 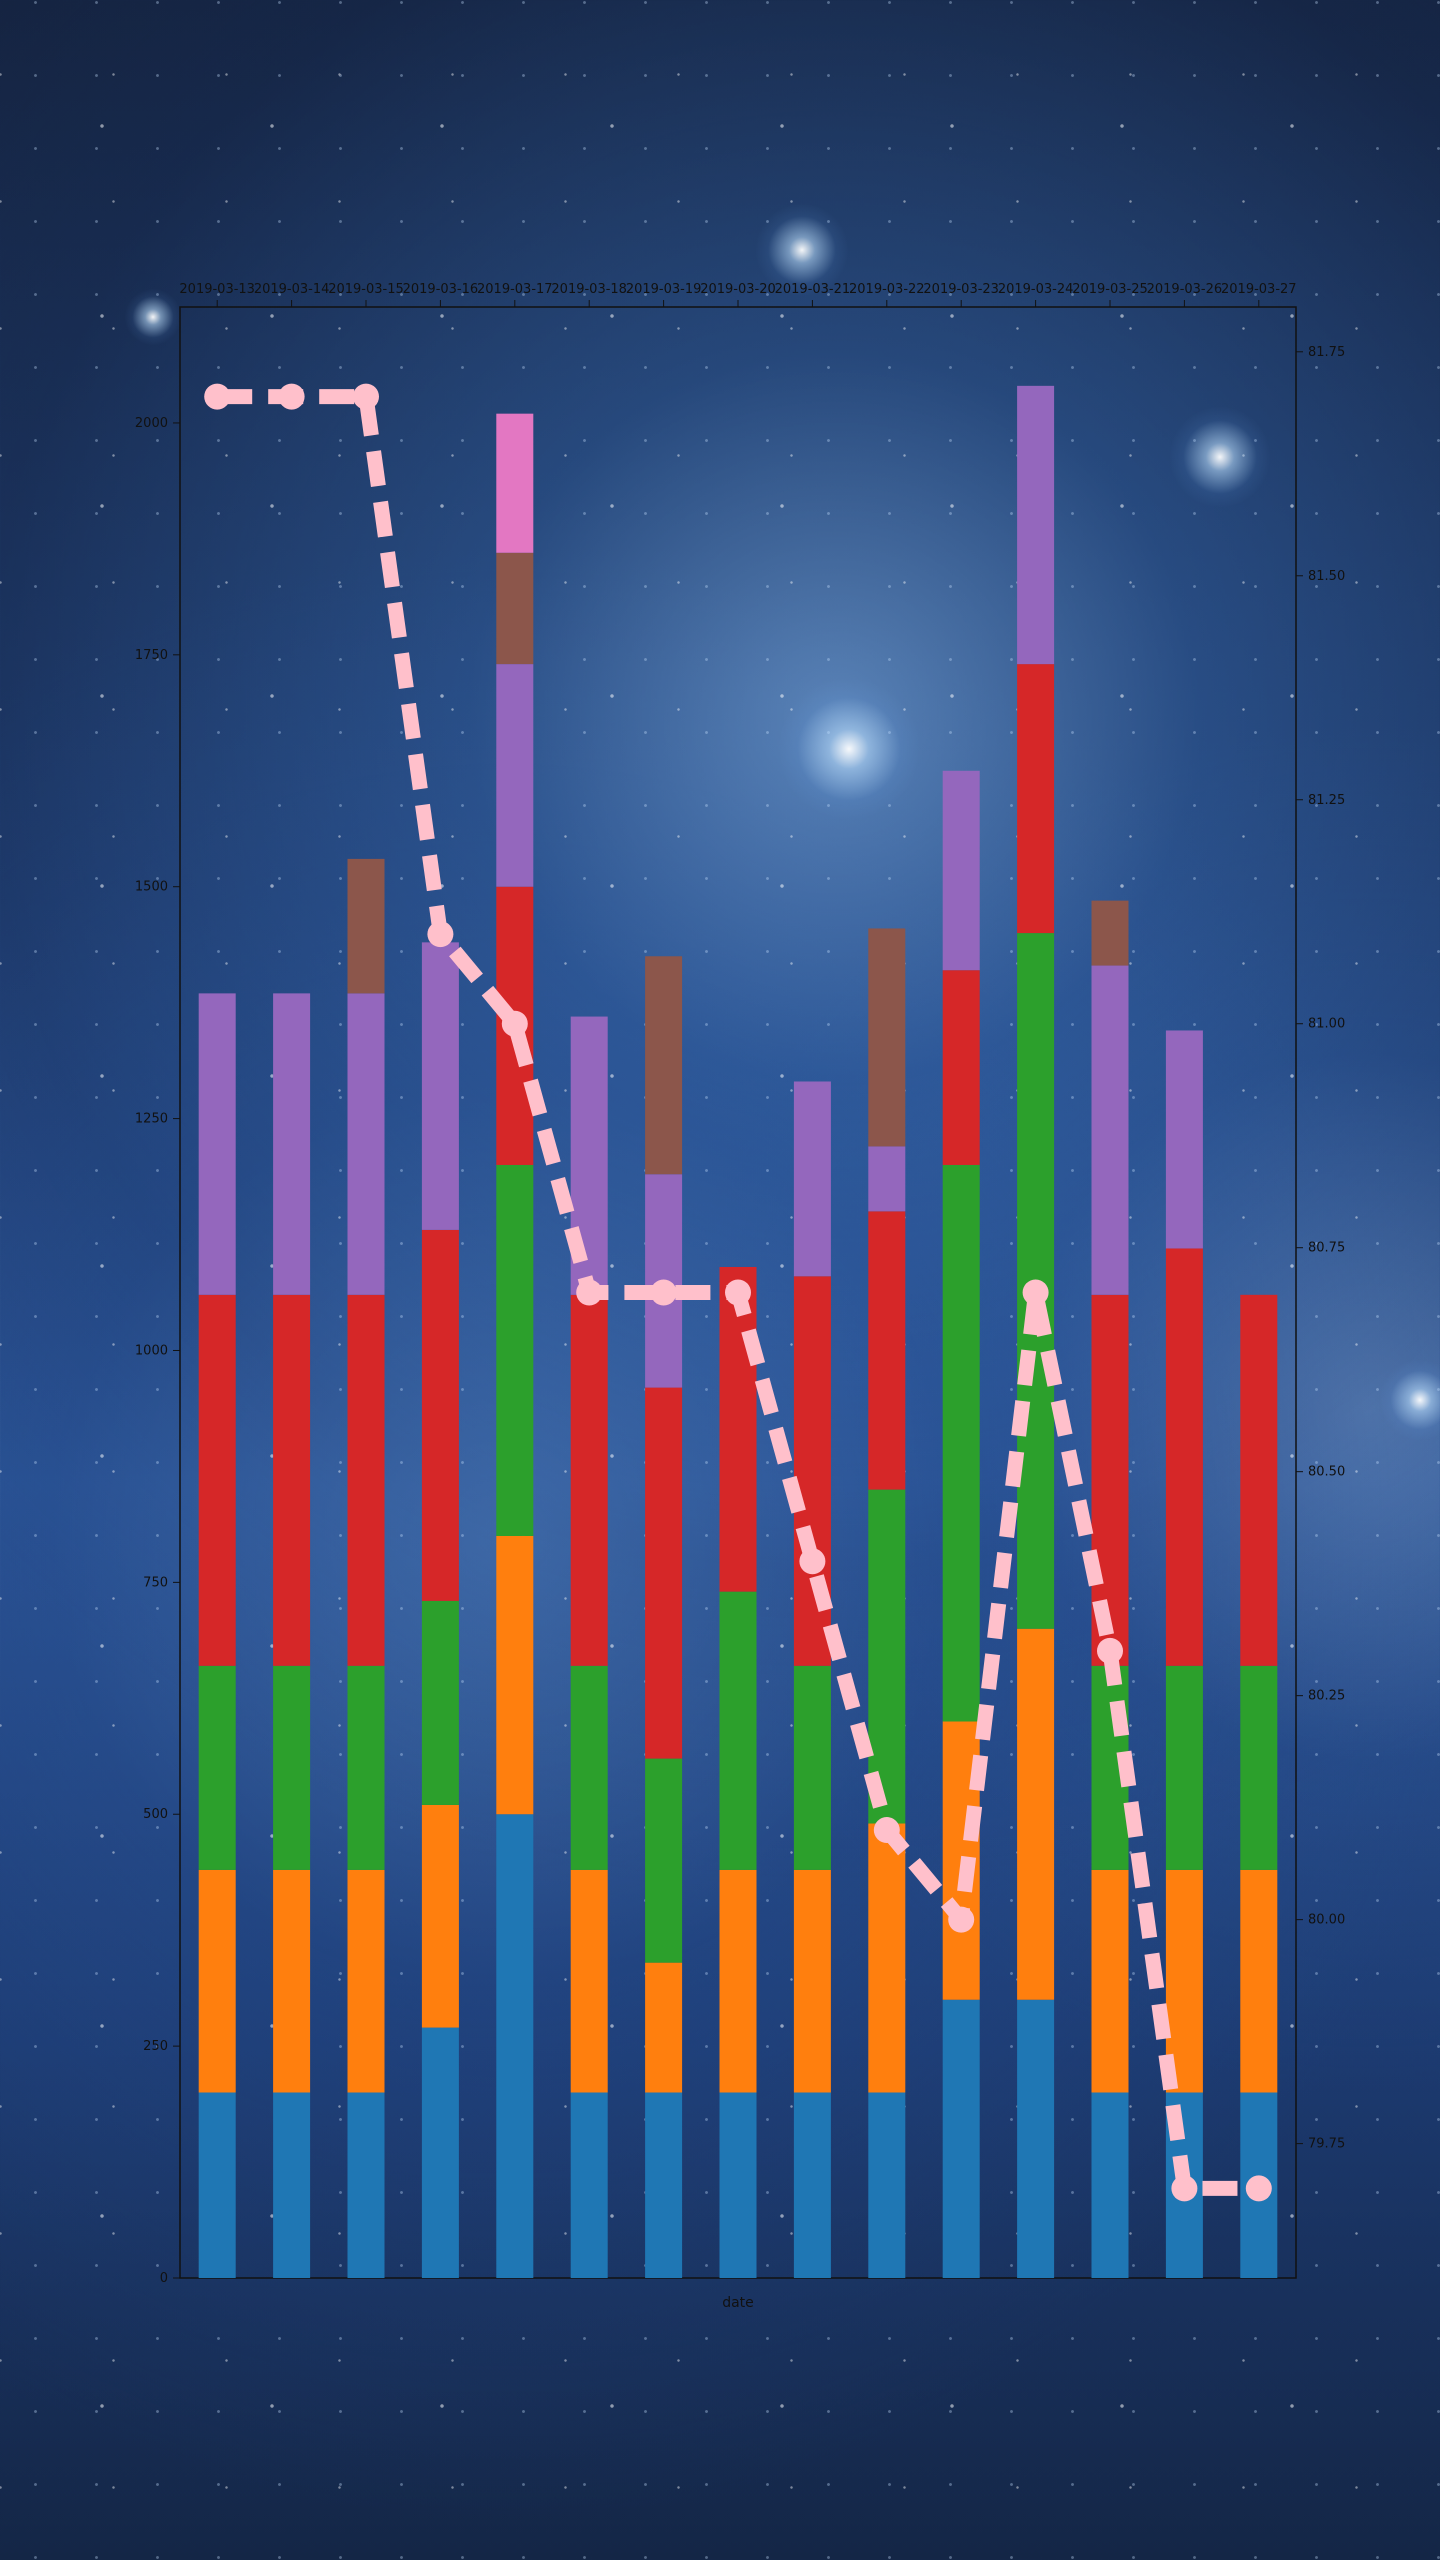 What do you see at coordinates (164, 2278) in the screenshot?
I see `y-tick-label: 0` at bounding box center [164, 2278].